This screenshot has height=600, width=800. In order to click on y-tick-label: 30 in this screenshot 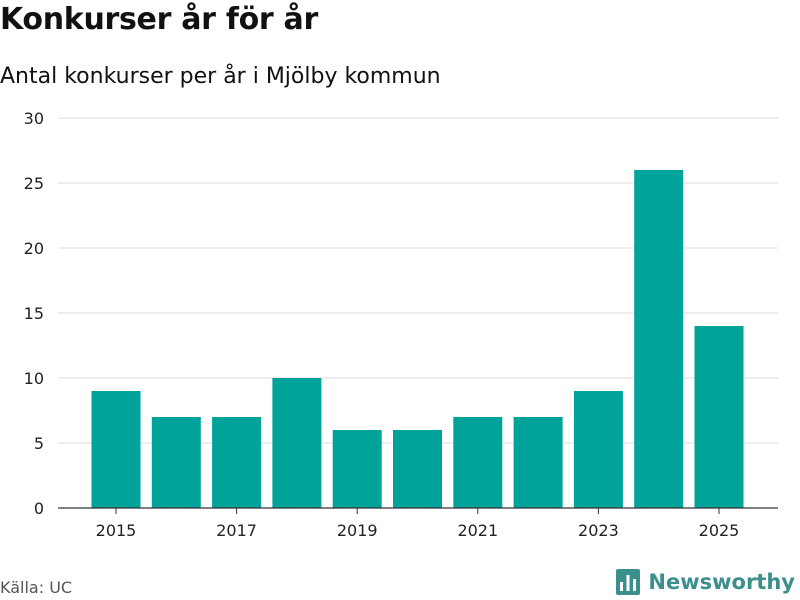, I will do `click(34, 118)`.